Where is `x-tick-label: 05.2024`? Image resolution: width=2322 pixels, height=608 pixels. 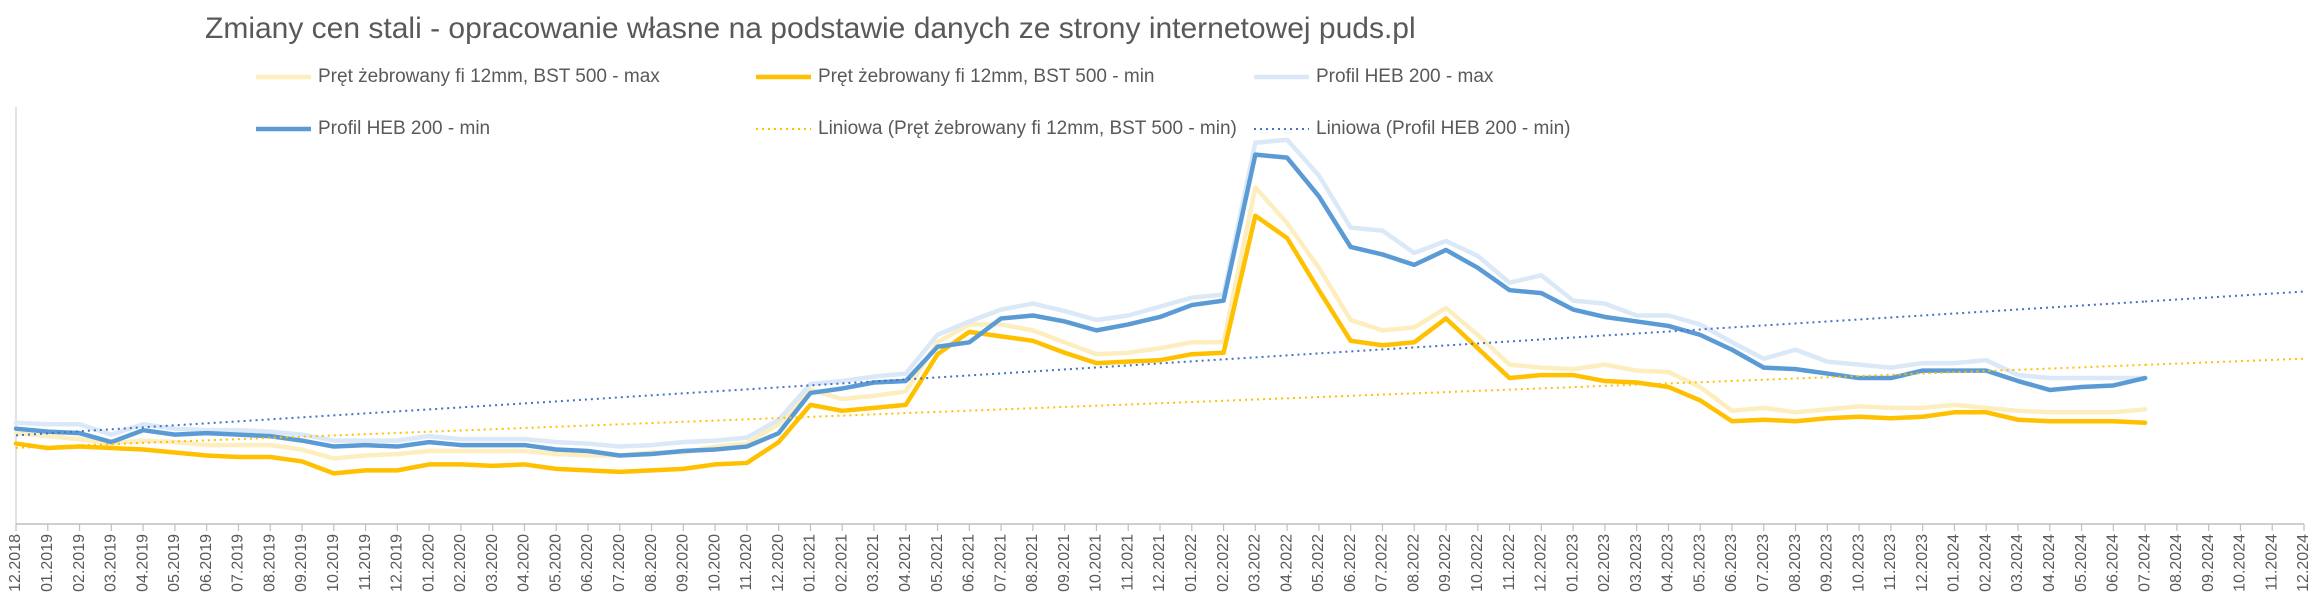
x-tick-label: 05.2024 is located at coordinates (2081, 563).